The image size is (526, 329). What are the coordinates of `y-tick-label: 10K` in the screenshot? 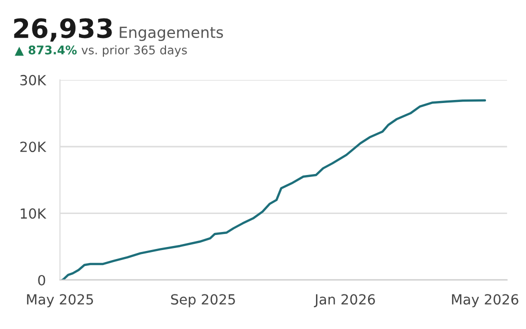 It's located at (33, 213).